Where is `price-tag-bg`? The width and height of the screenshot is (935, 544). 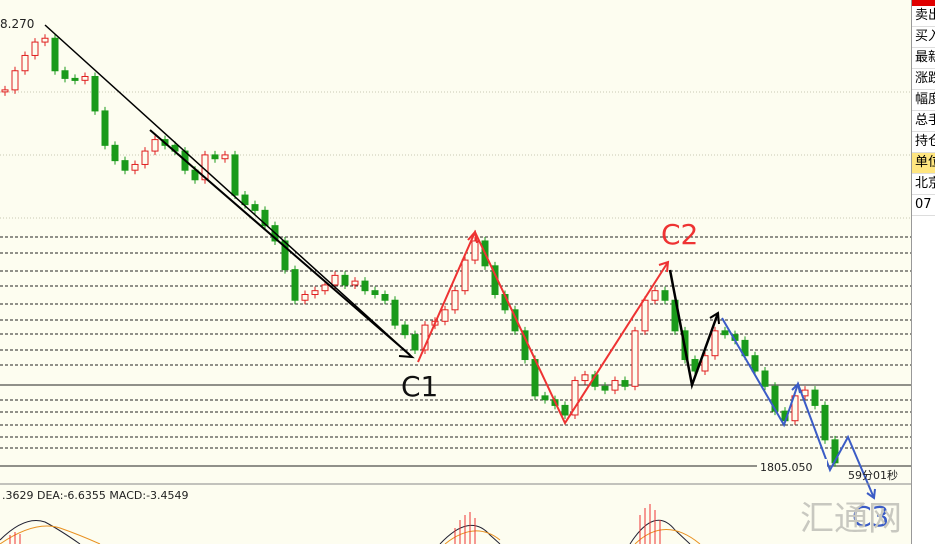
price-tag-bg is located at coordinates (792, 466).